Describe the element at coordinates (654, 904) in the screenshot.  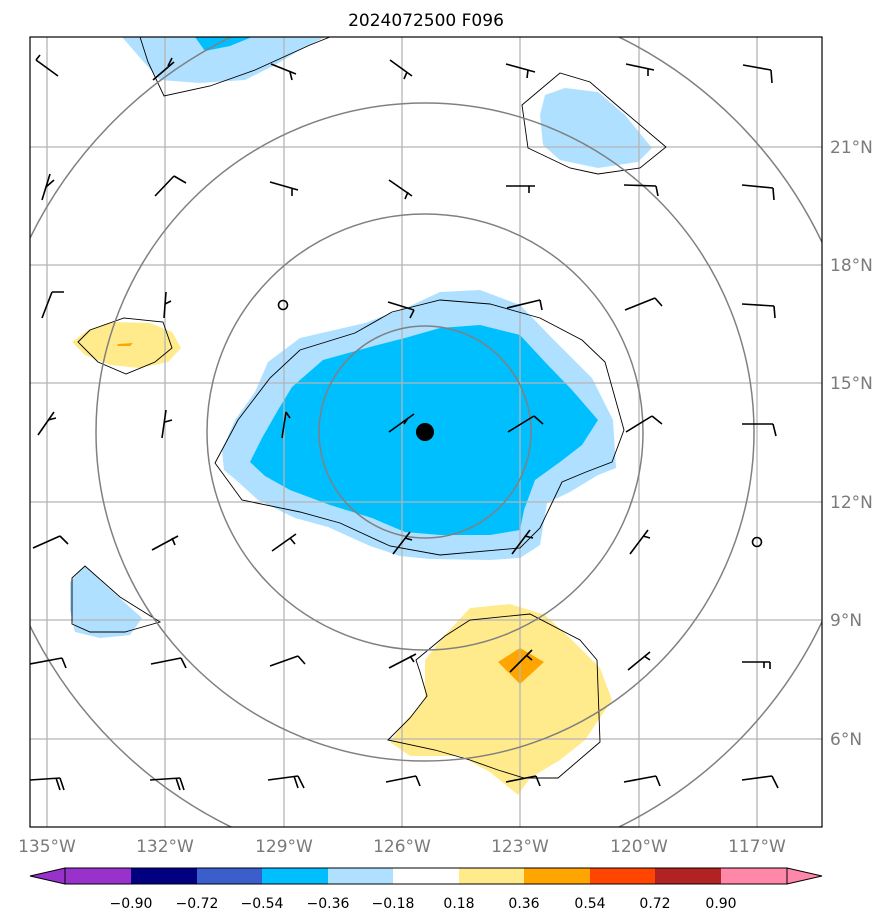
I see `colorbar-tick-label: 0.72` at that location.